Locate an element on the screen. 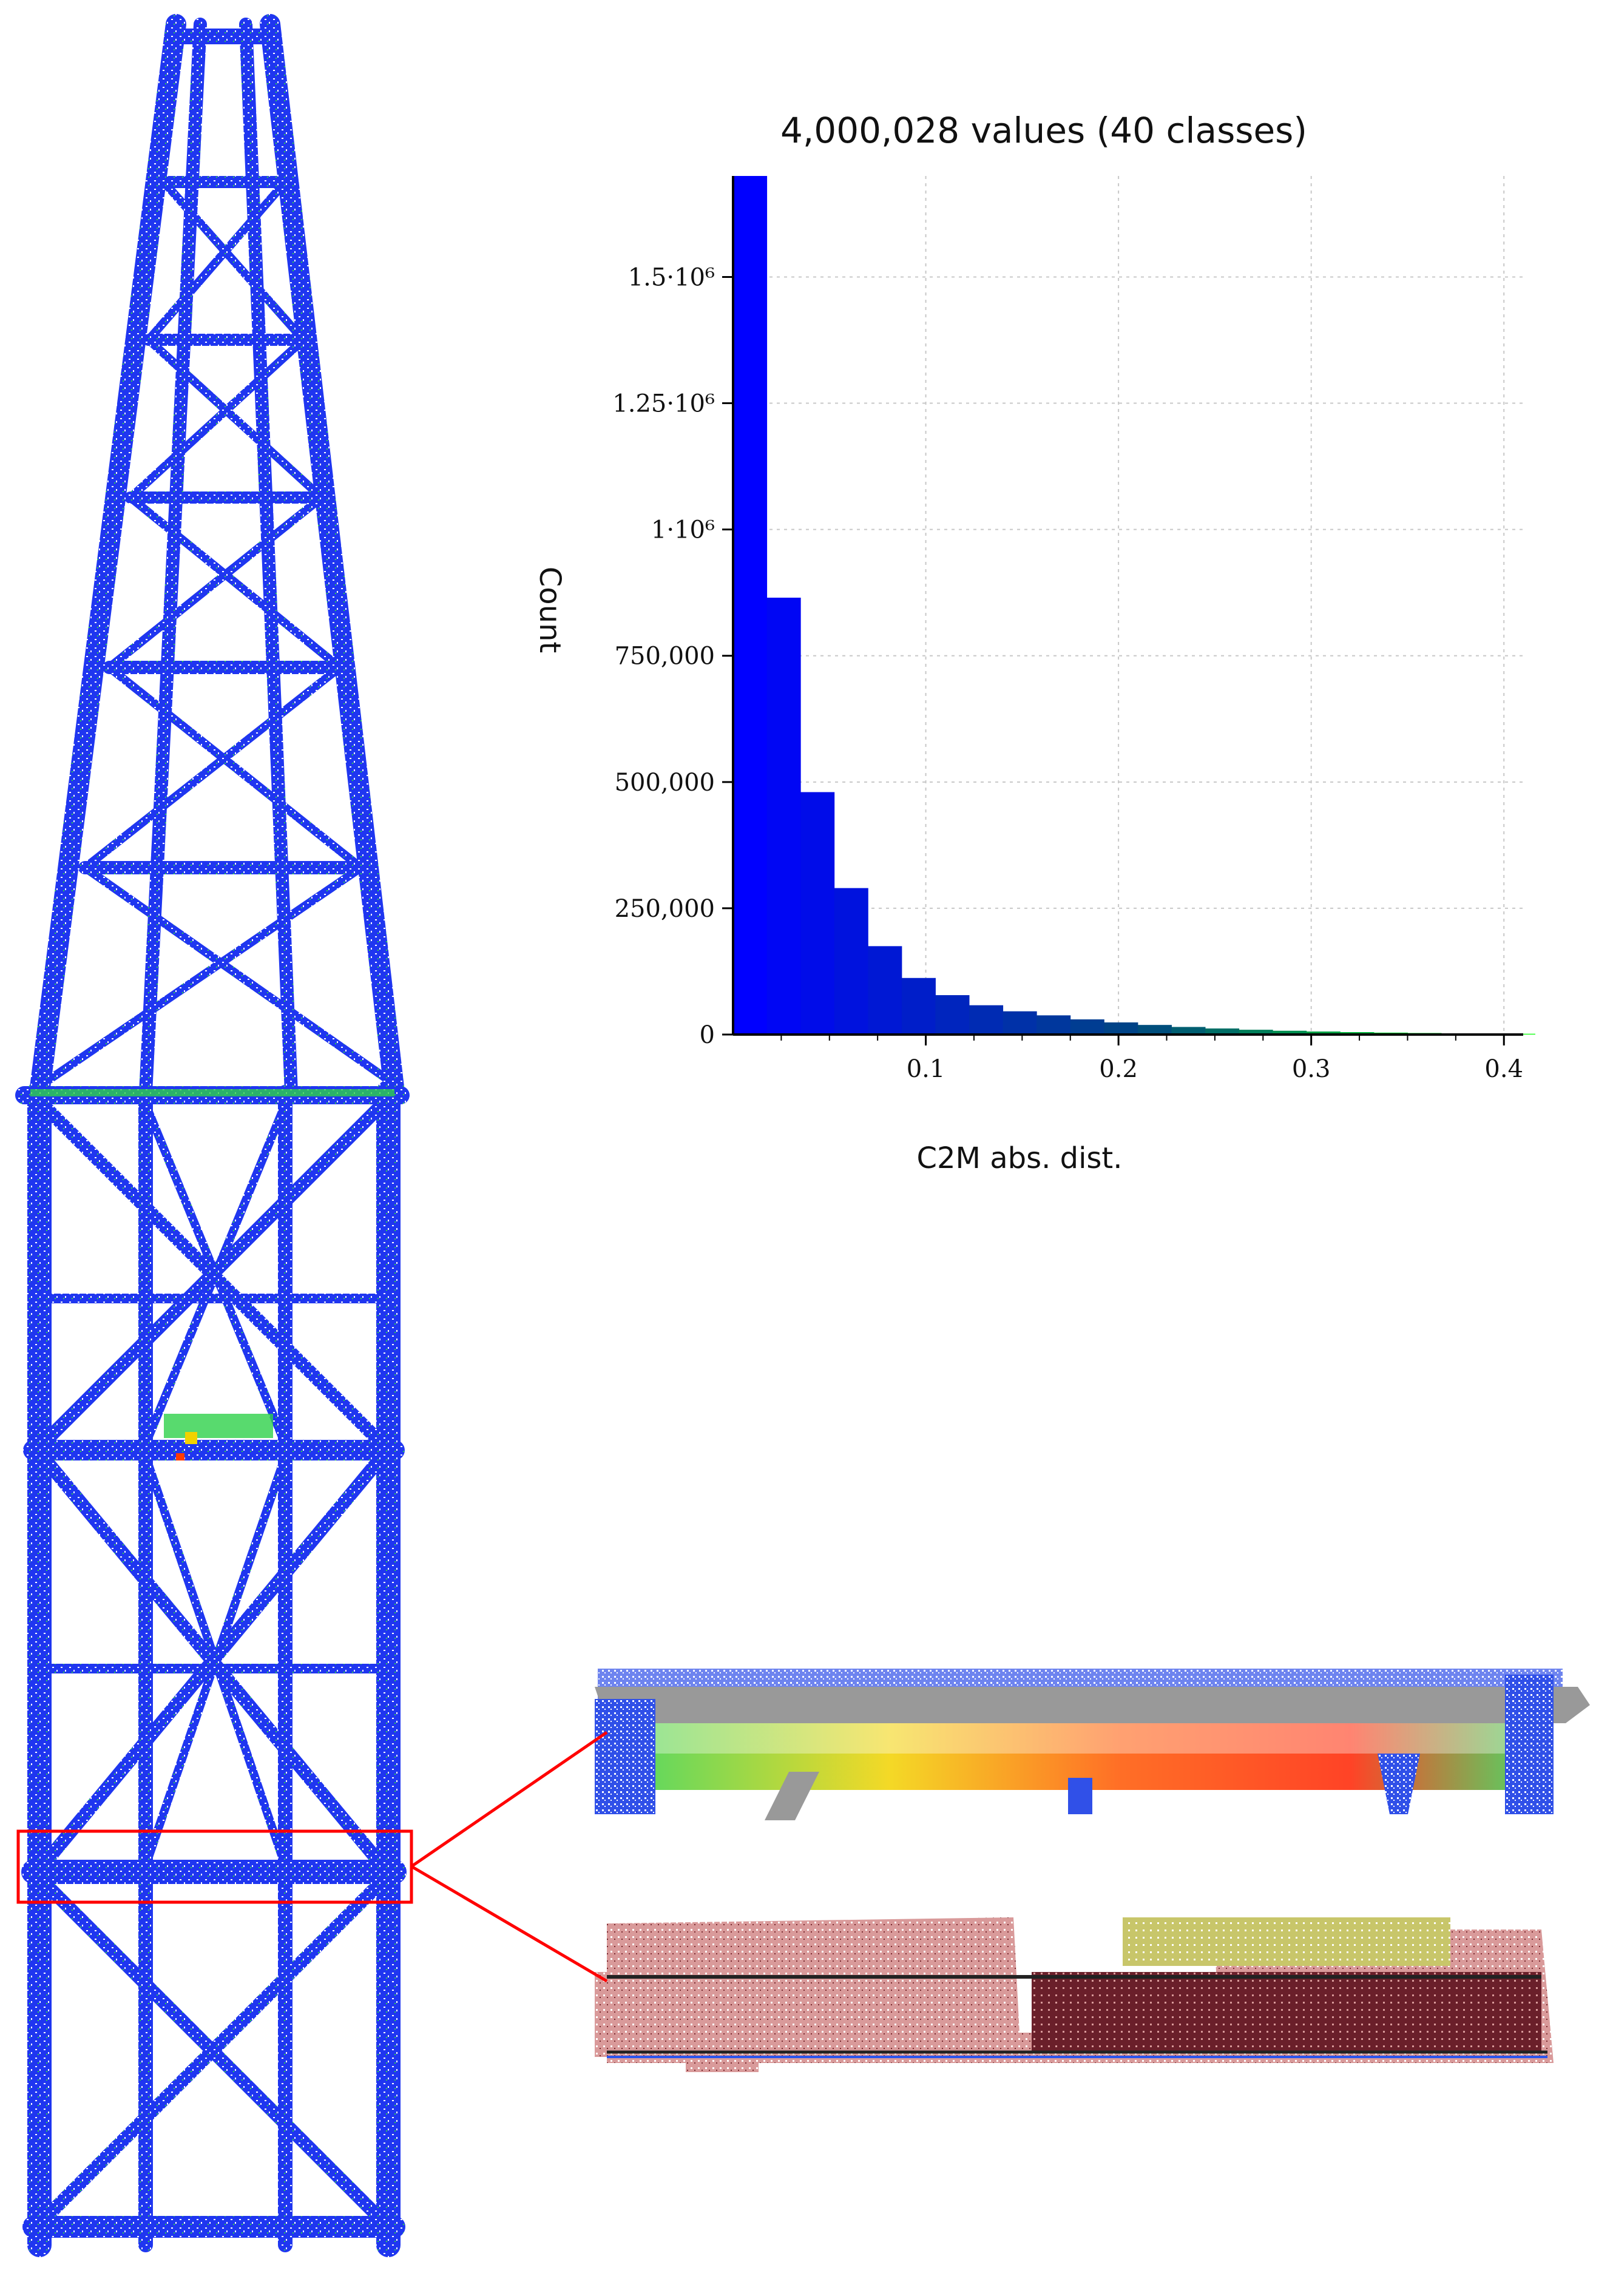 This screenshot has width=1613, height=2296. callout-line-bottom is located at coordinates (509, 1924).